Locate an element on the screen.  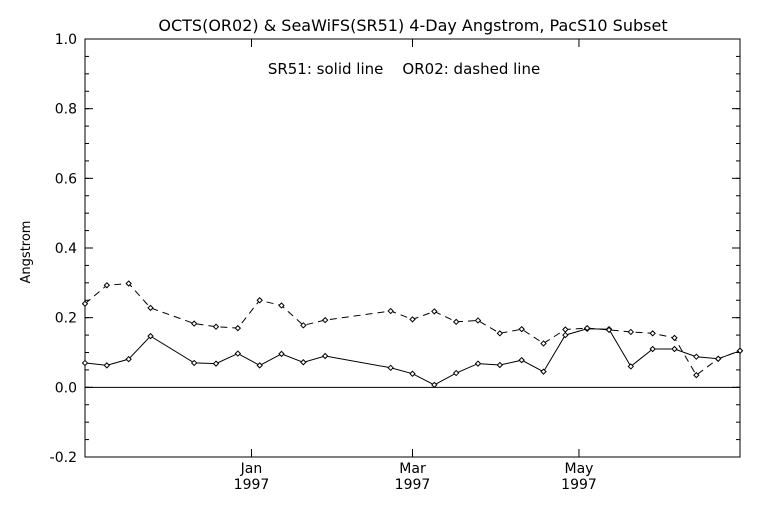
y-tick-label: 0.8 is located at coordinates (66, 110).